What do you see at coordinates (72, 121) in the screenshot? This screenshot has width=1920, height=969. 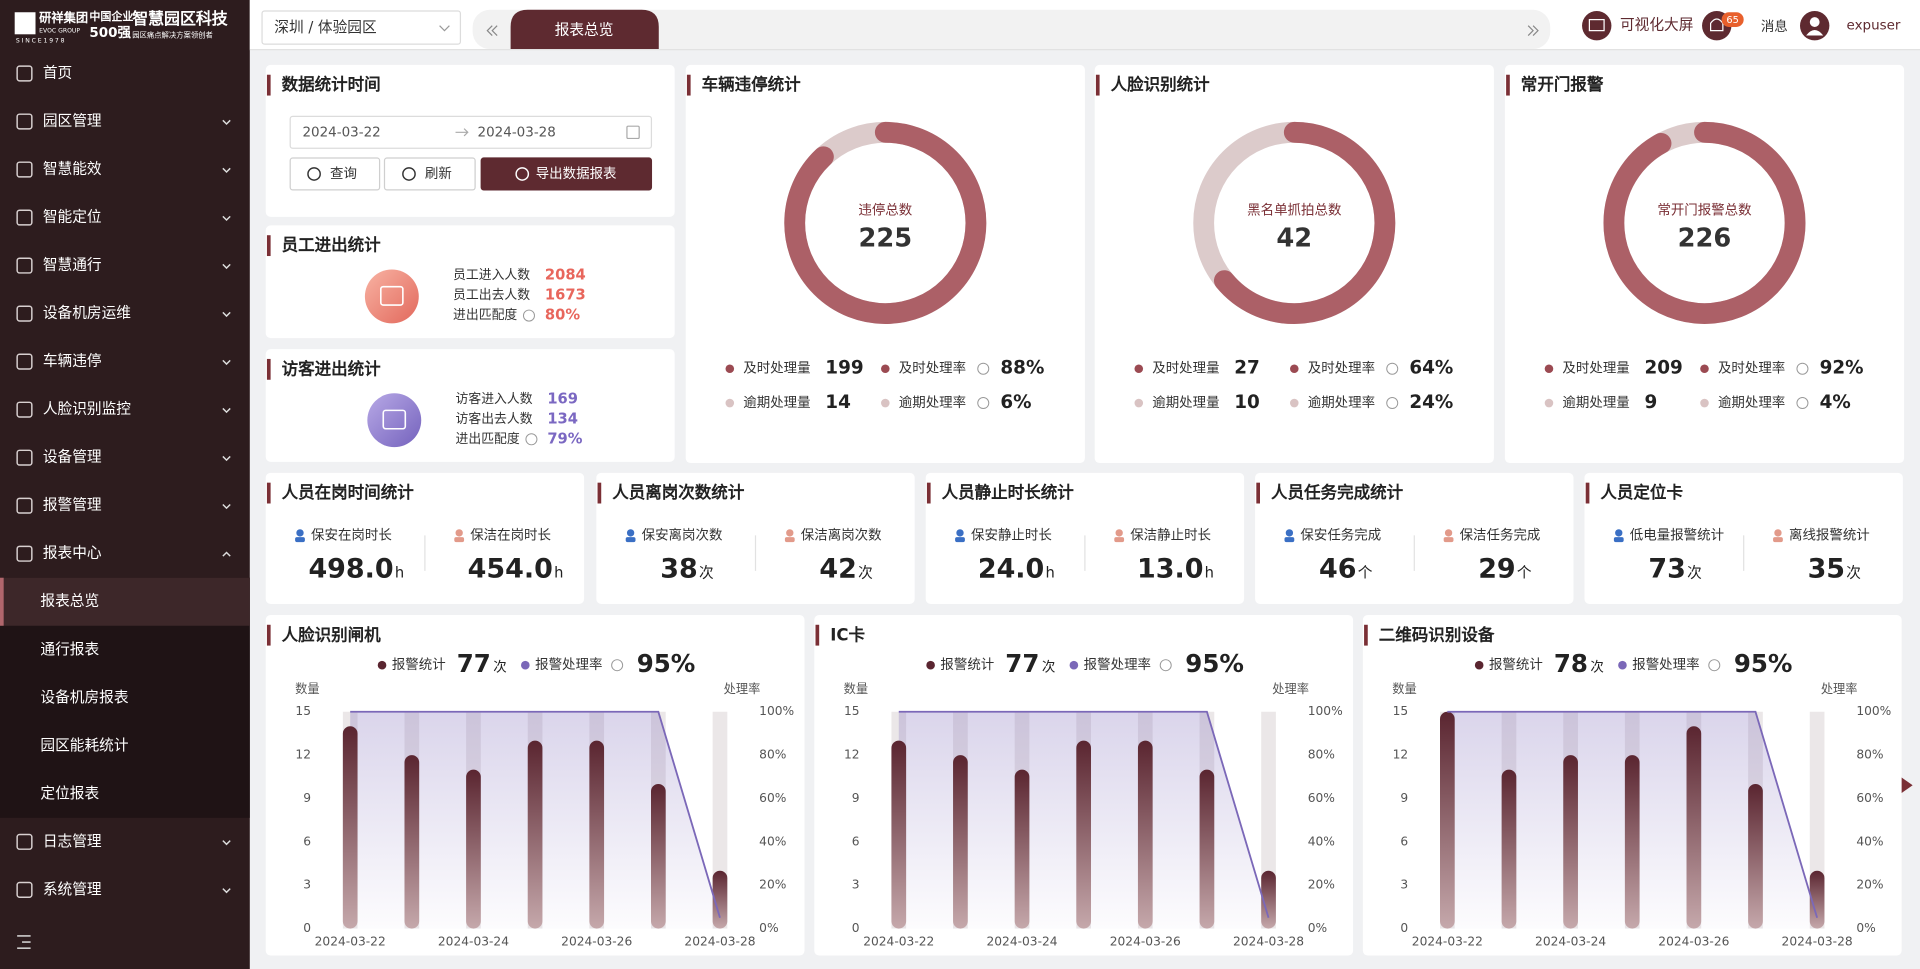 I see `menu-item: 园区管理` at bounding box center [72, 121].